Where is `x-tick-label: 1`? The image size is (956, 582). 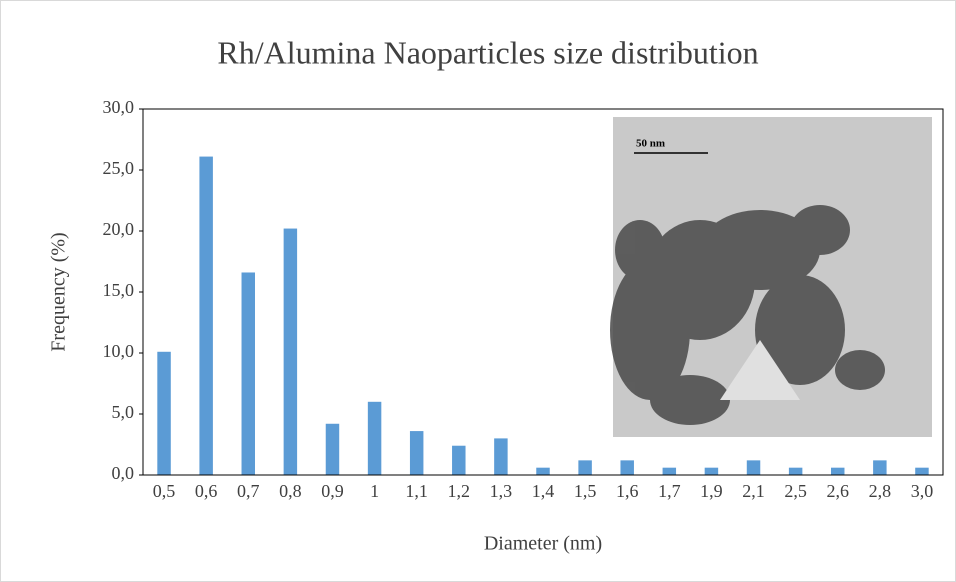
x-tick-label: 1 is located at coordinates (374, 491).